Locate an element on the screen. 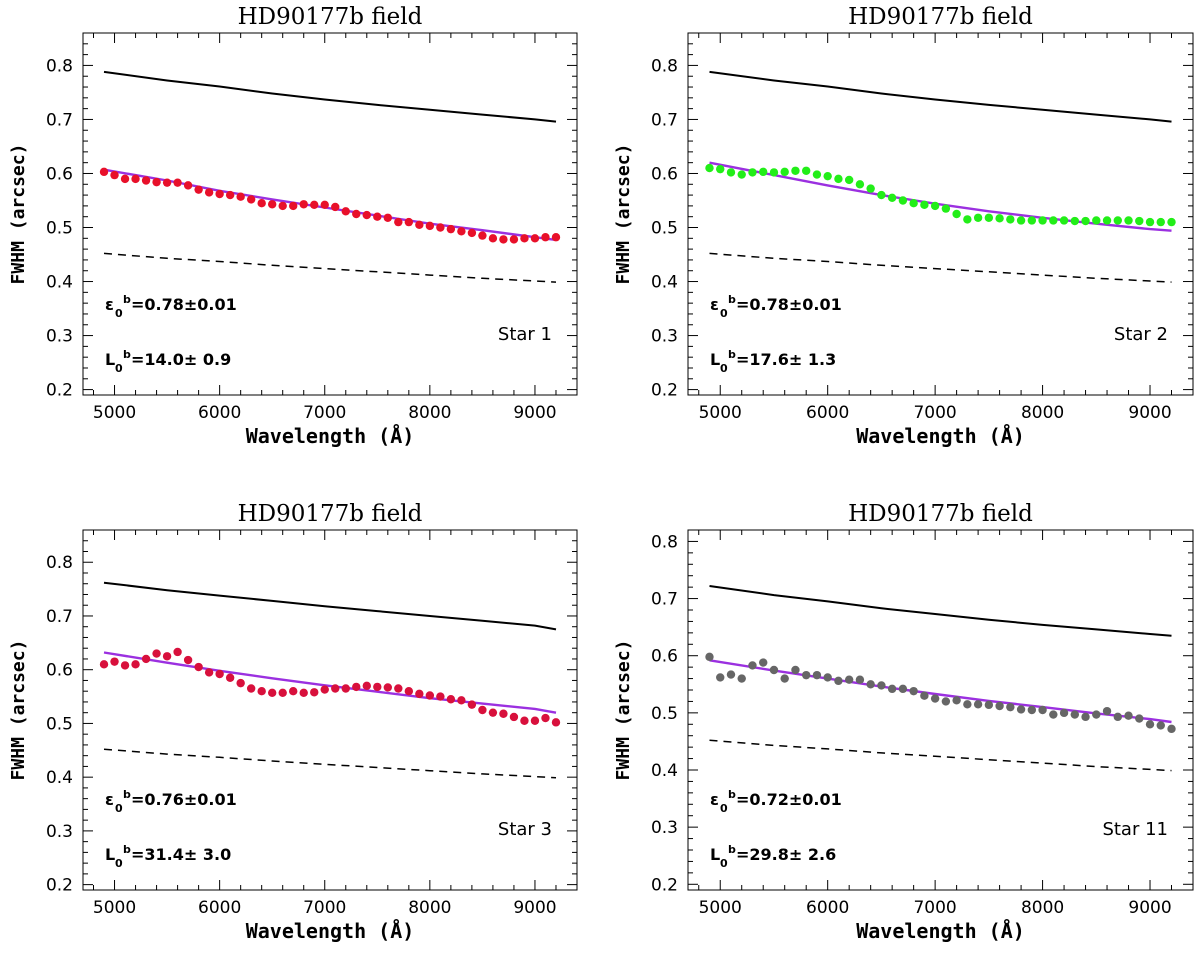 Image resolution: width=1200 pixels, height=956 pixels. epsilon-value: =0.78±0.01 is located at coordinates (789, 304).